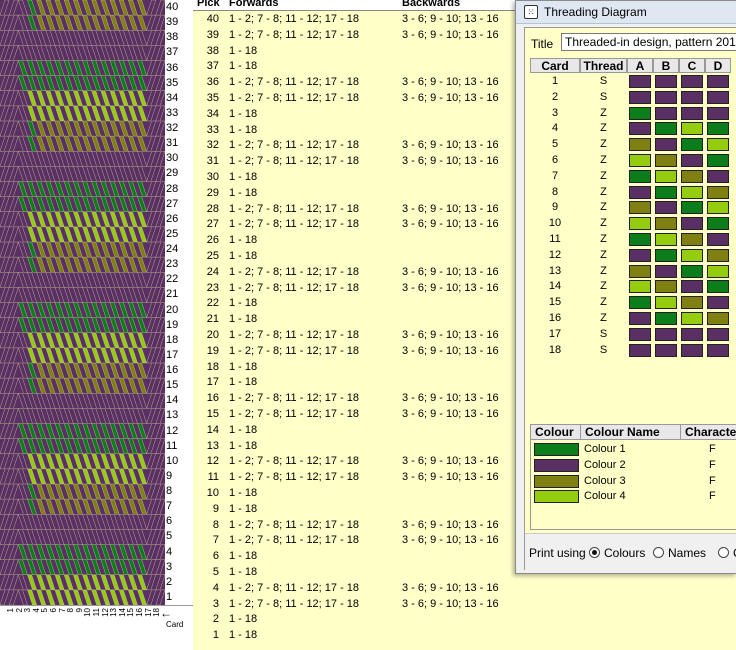 The image size is (736, 650). What do you see at coordinates (633, 450) in the screenshot?
I see `colour-row: Colour 1 F` at bounding box center [633, 450].